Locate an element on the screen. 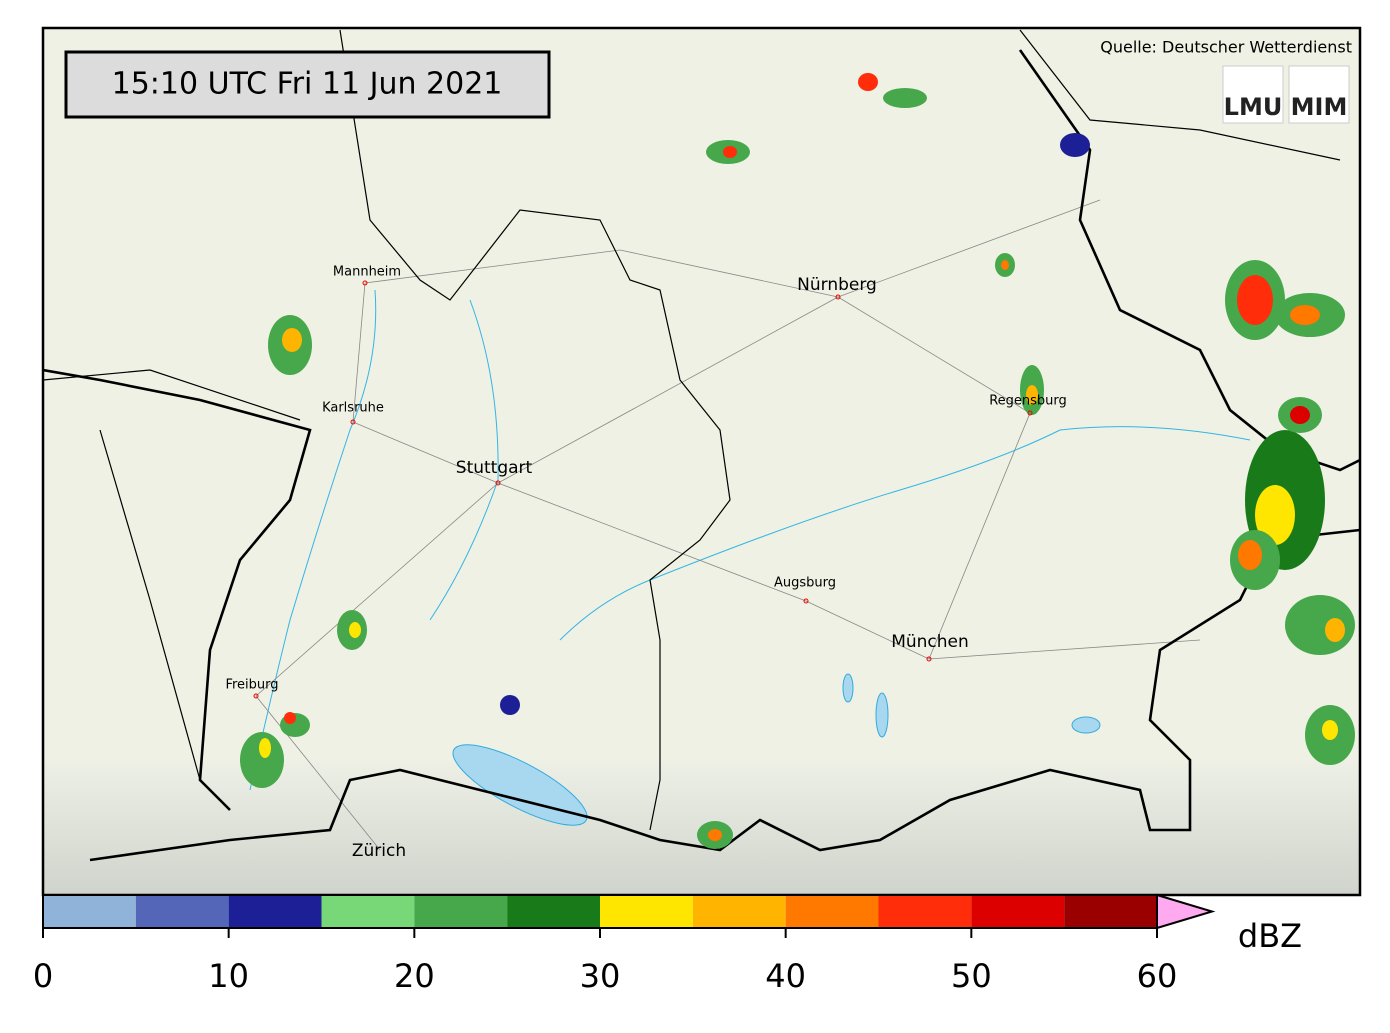 The height and width of the screenshot is (1033, 1390). city-label: Freiburg is located at coordinates (251, 685).